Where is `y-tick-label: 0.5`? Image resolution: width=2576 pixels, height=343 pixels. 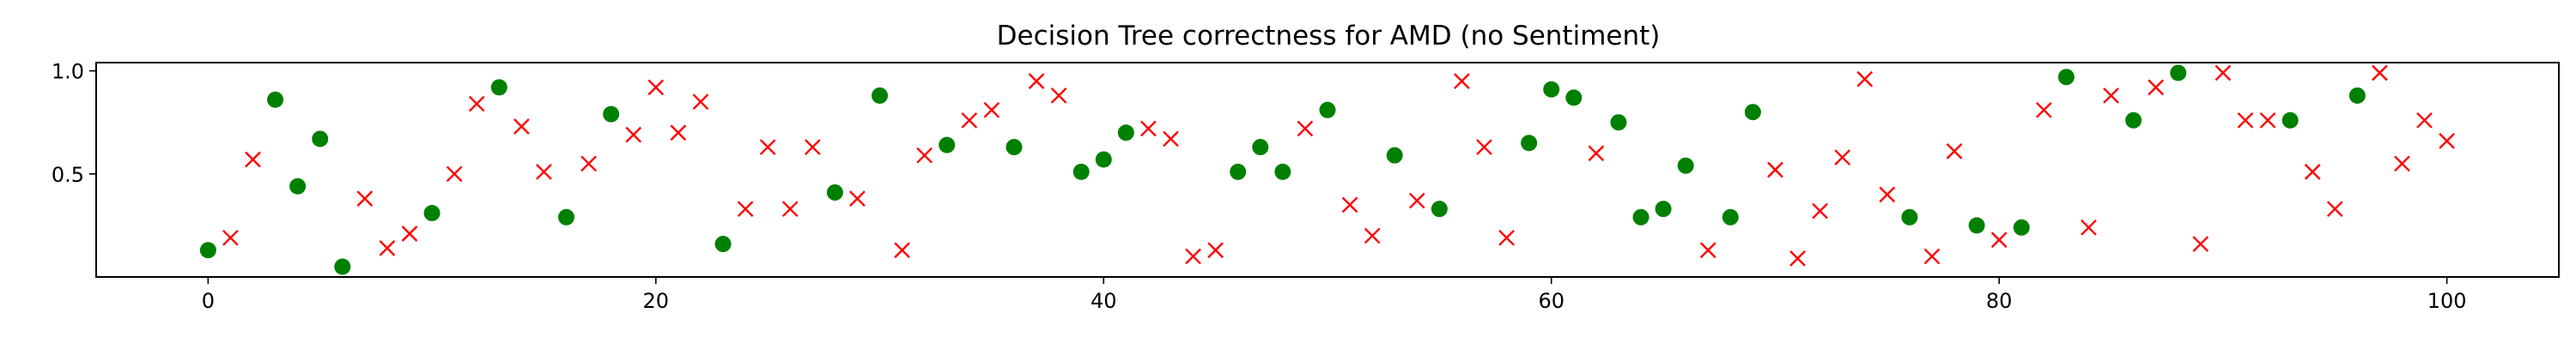
y-tick-label: 0.5 is located at coordinates (68, 175).